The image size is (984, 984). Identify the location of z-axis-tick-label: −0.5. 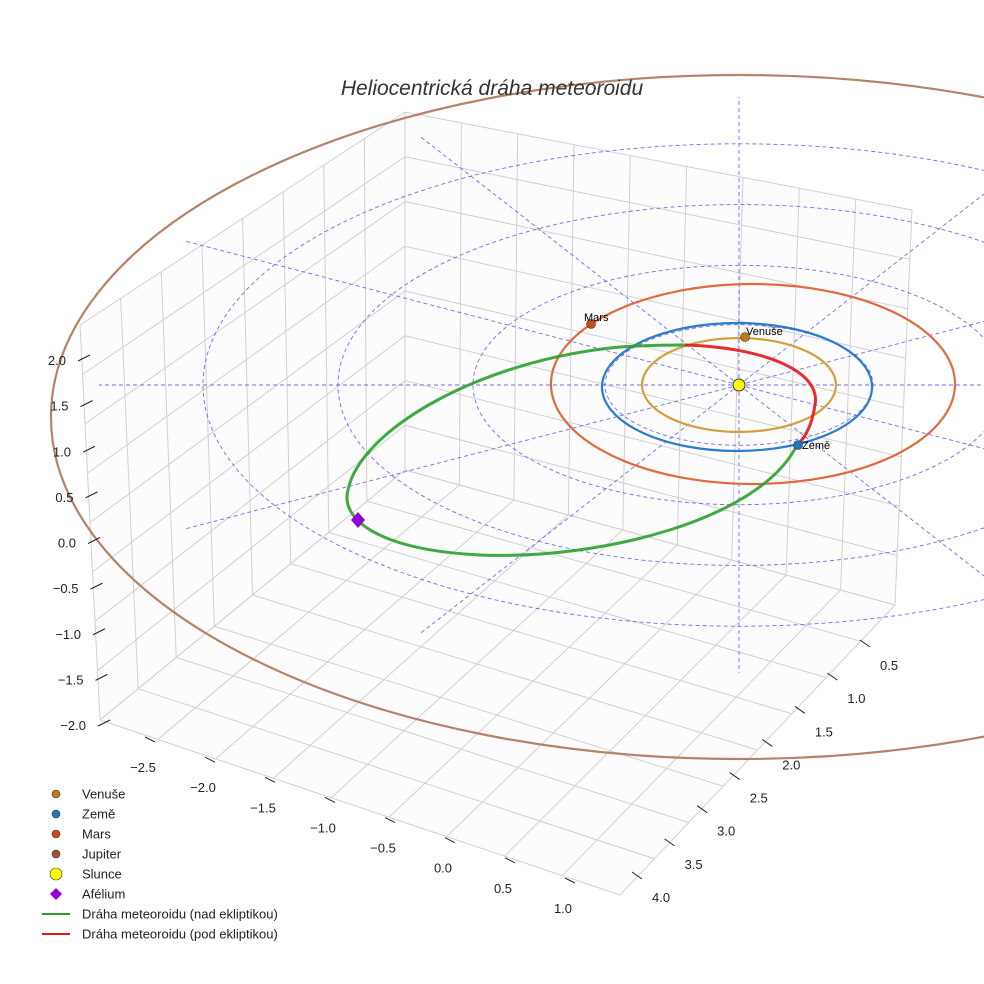
(66, 588).